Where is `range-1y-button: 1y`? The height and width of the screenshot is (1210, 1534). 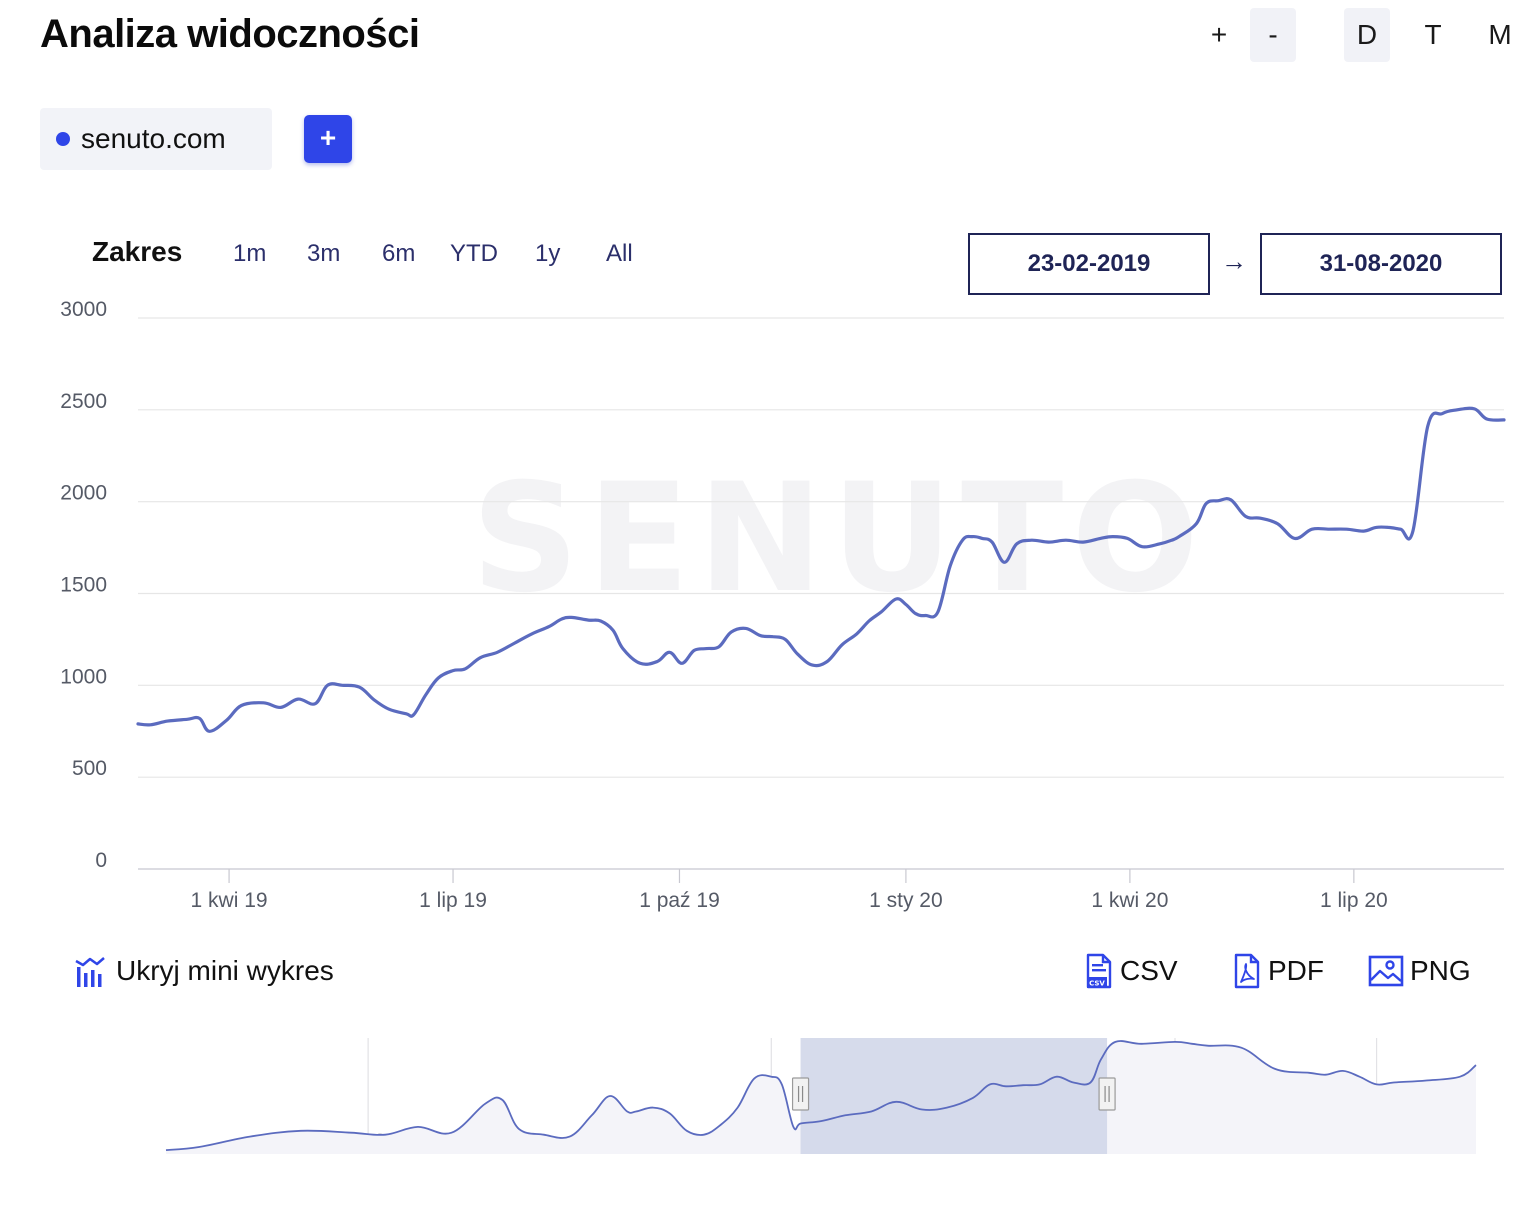
range-1y-button: 1y is located at coordinates (548, 253).